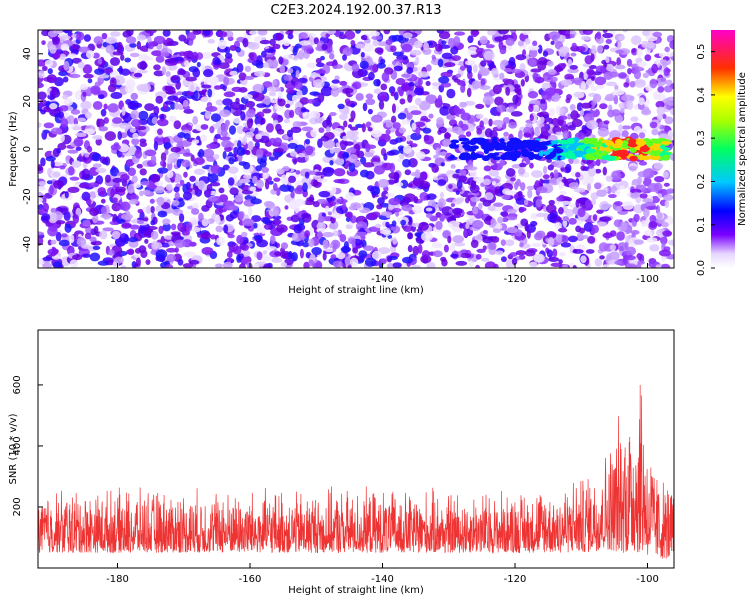 The image size is (750, 600). What do you see at coordinates (647, 579) in the screenshot?
I see `x-tick-label: -100` at bounding box center [647, 579].